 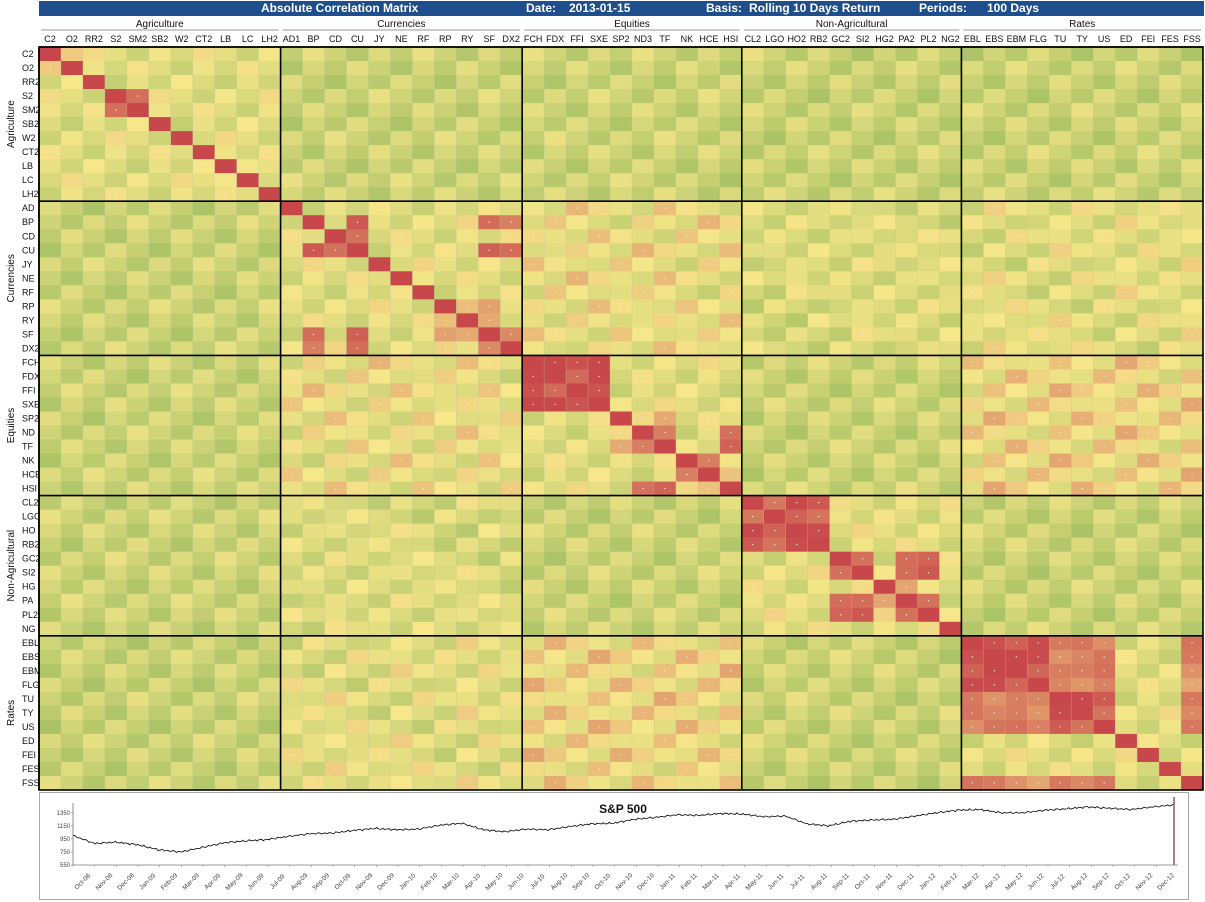 What do you see at coordinates (884, 39) in the screenshot?
I see `column-label: HG2` at bounding box center [884, 39].